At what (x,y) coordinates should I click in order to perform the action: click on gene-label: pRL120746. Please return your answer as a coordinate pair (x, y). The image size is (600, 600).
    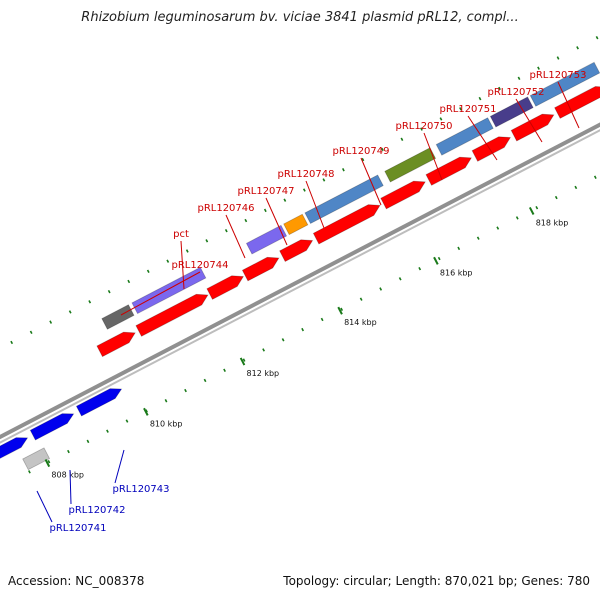
    Looking at the image, I should click on (225, 208).